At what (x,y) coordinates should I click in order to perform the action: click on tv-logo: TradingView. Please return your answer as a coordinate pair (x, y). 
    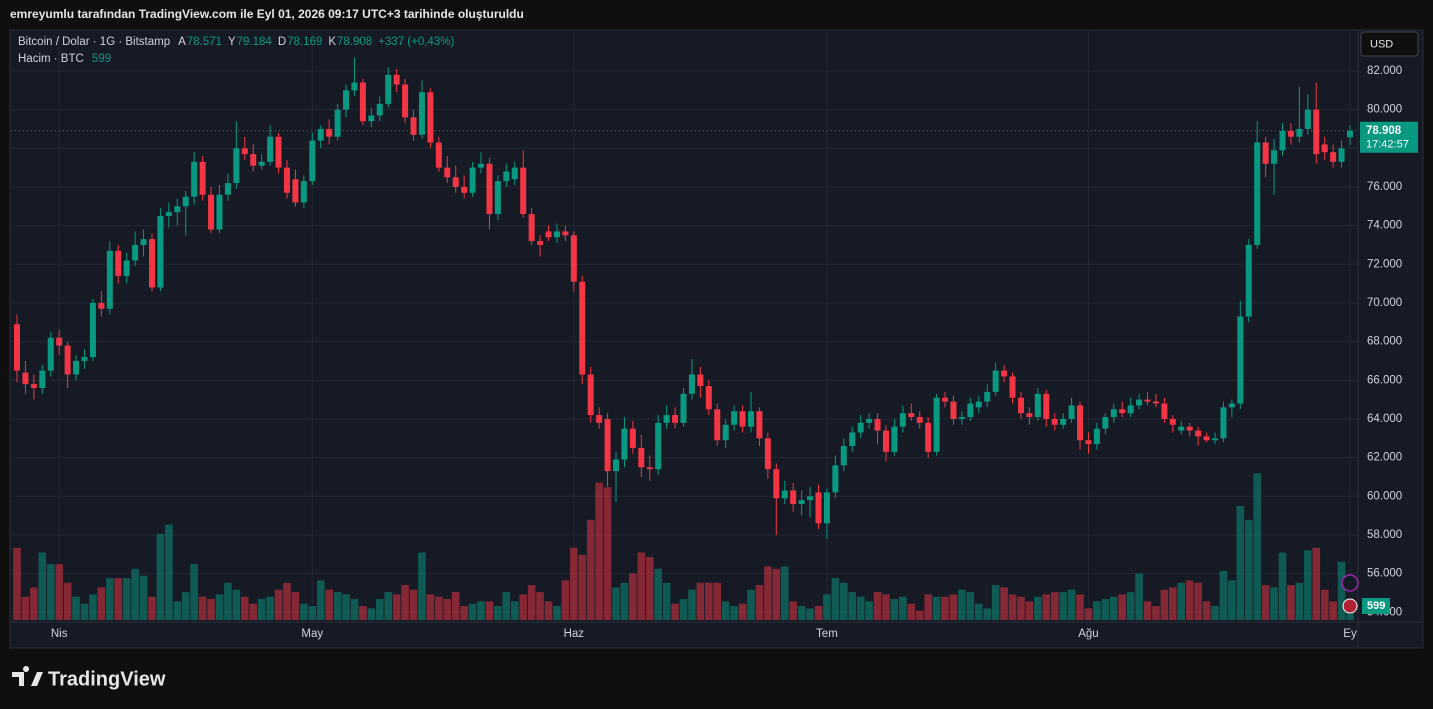
    Looking at the image, I should click on (89, 678).